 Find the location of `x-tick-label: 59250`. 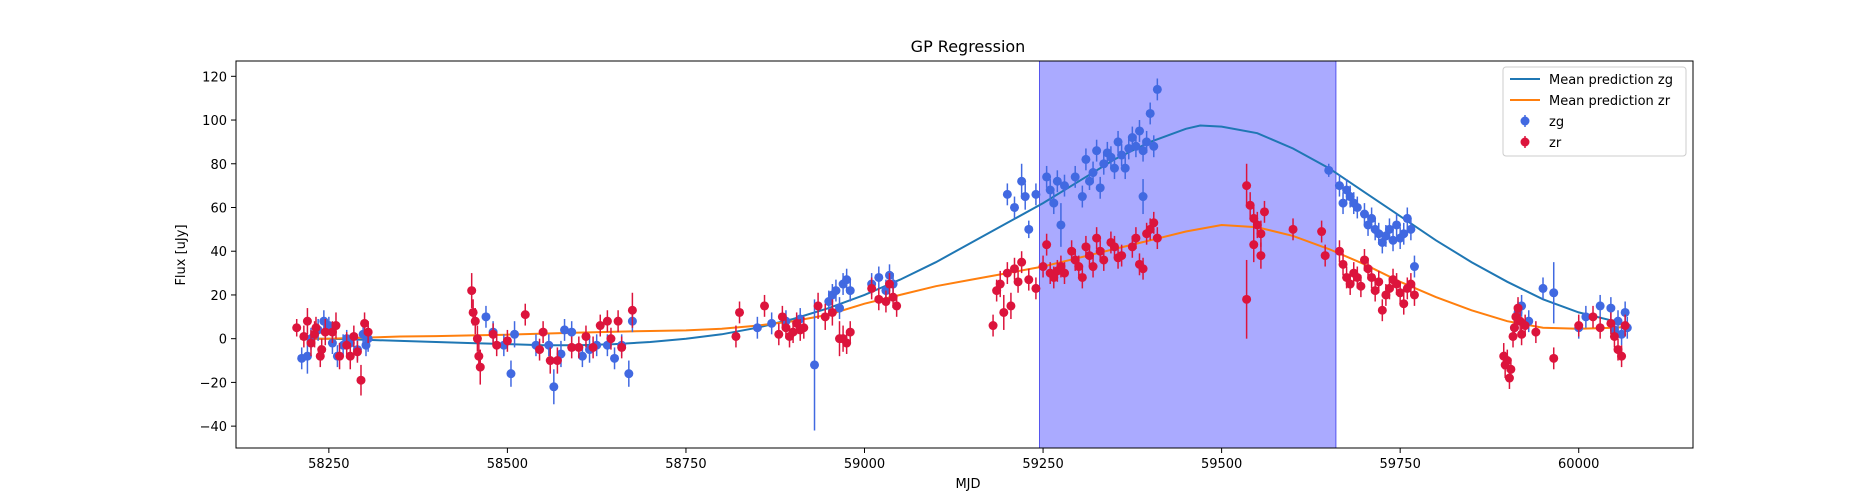

x-tick-label: 59250 is located at coordinates (1042, 464).